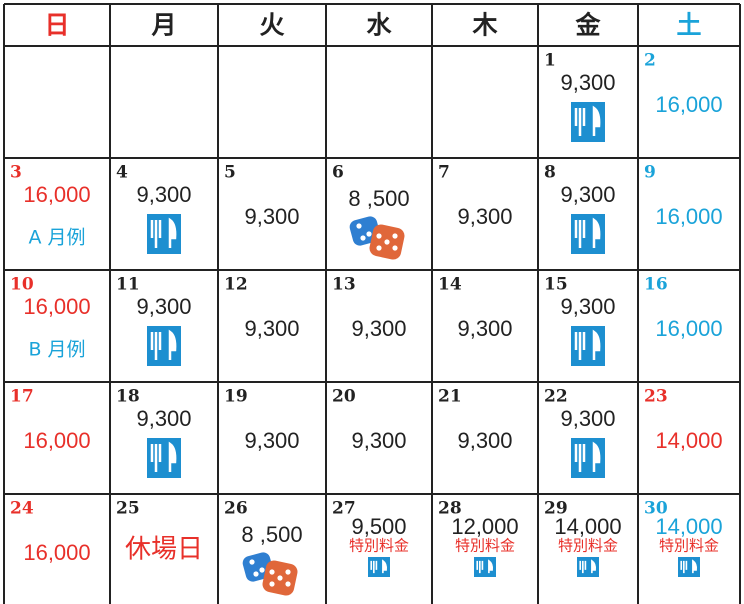 This screenshot has height=604, width=744. What do you see at coordinates (164, 550) in the screenshot?
I see `closed-label: 休場日` at bounding box center [164, 550].